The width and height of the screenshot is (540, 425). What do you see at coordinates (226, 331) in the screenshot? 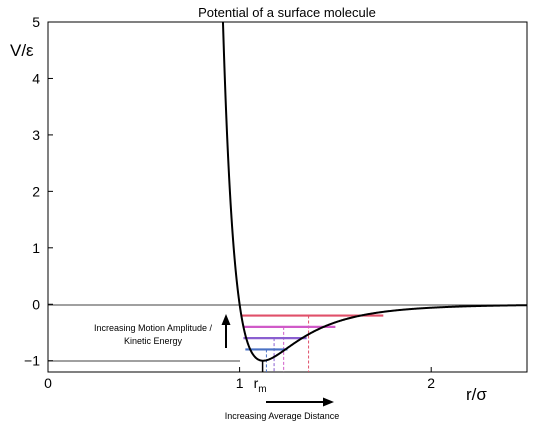
I see `arrow-up-icon` at bounding box center [226, 331].